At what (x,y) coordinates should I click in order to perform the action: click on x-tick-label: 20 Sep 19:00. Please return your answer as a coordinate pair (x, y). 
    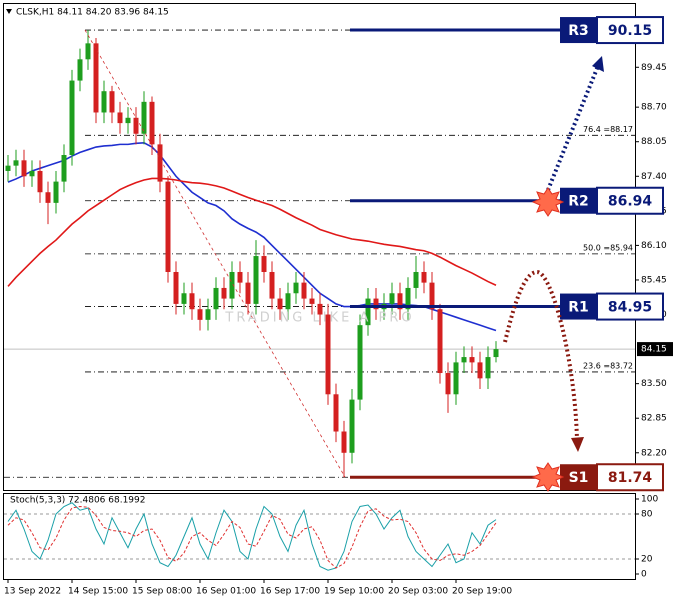
    Looking at the image, I should click on (482, 592).